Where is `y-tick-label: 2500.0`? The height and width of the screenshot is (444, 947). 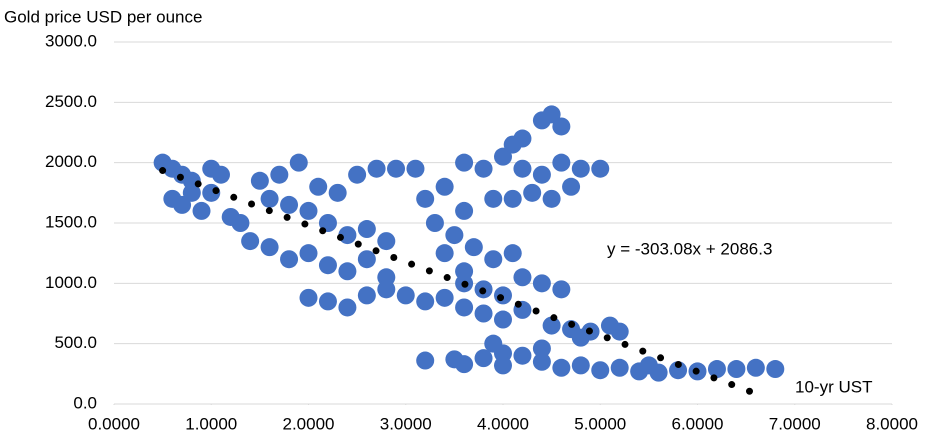
y-tick-label: 2500.0 is located at coordinates (71, 101).